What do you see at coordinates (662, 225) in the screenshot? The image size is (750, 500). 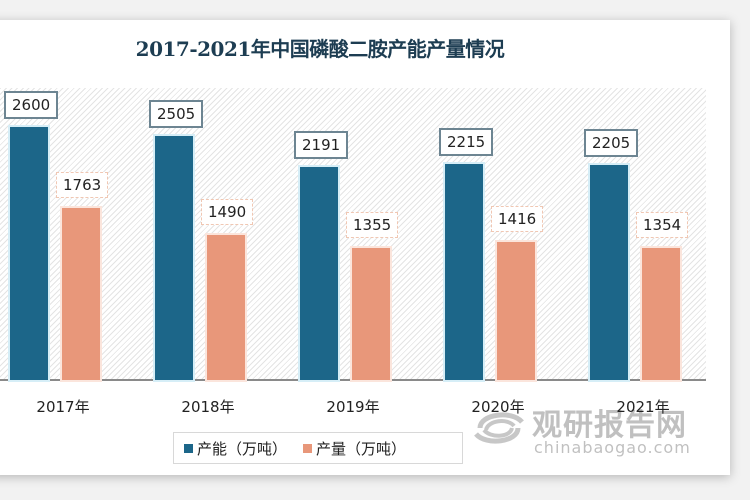 I see `data-label-output: 1354` at bounding box center [662, 225].